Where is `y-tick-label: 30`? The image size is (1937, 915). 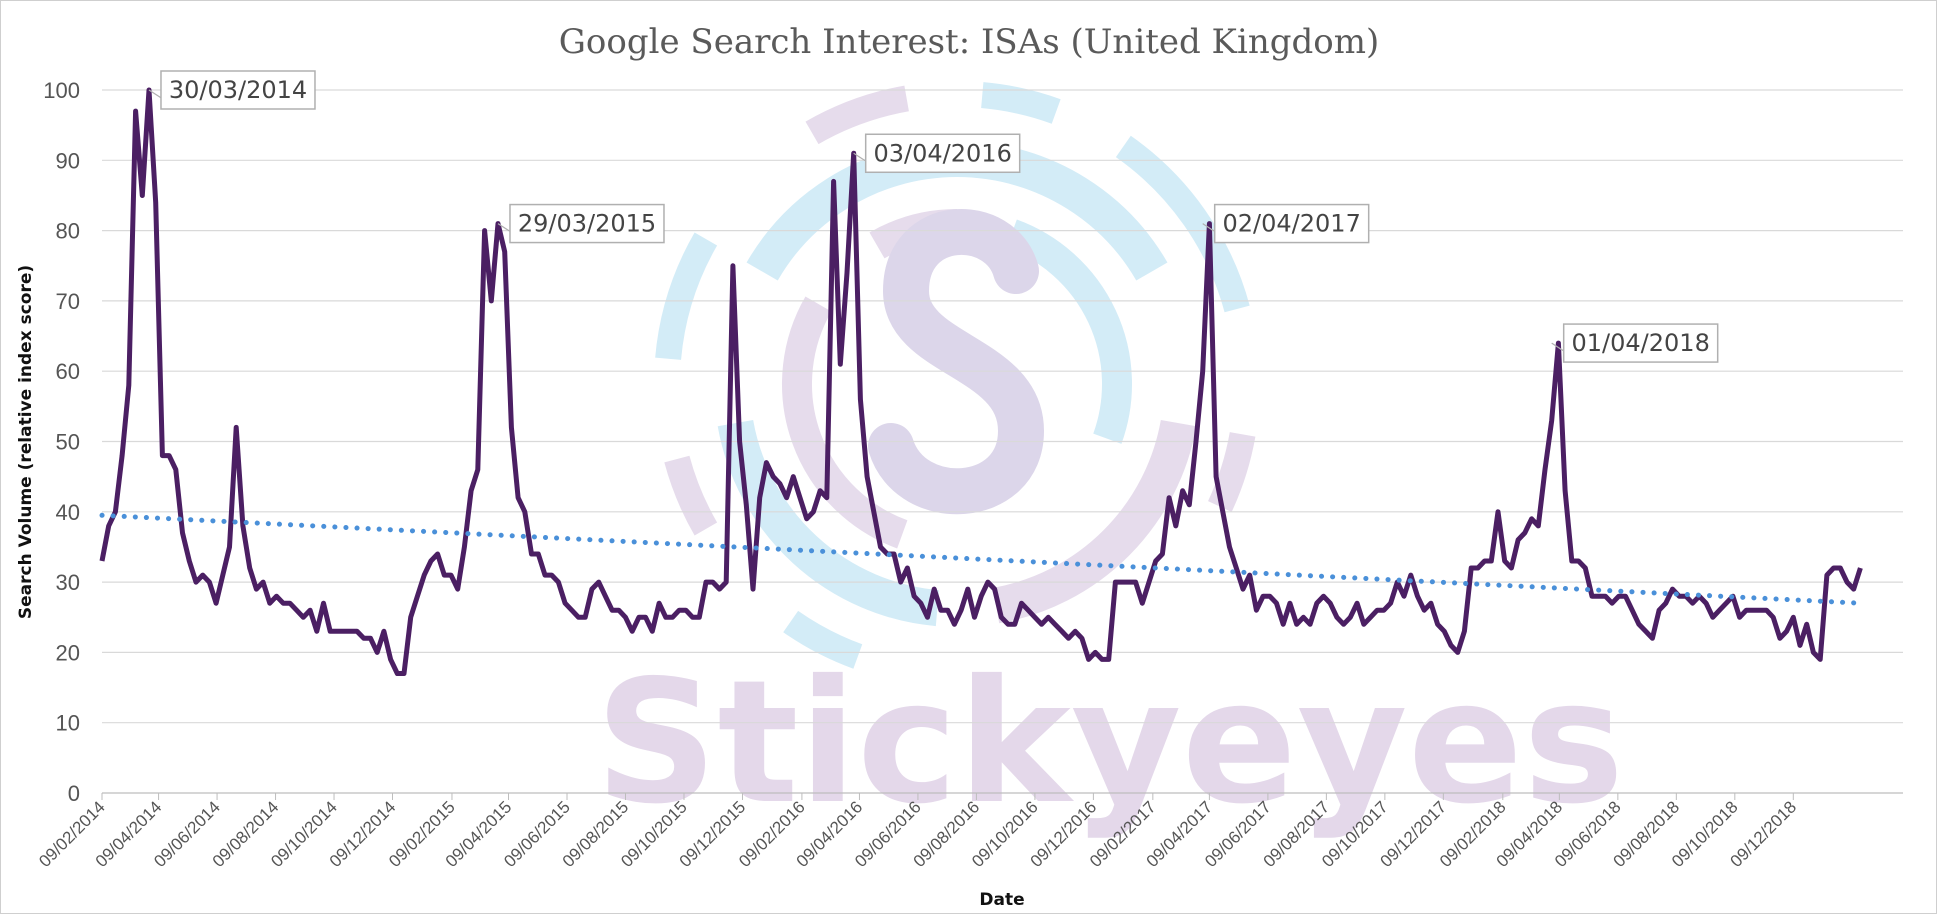 y-tick-label: 30 is located at coordinates (68, 582).